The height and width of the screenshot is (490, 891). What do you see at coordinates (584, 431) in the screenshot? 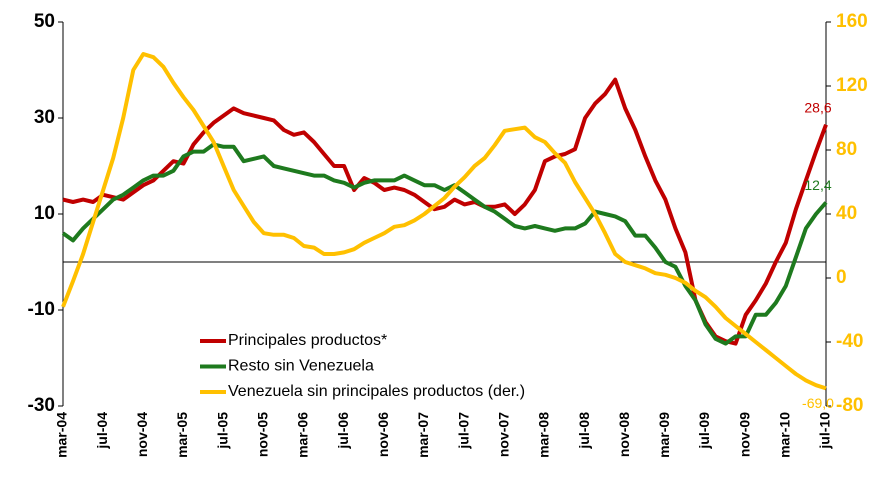
I see `x-tick-label: jul-08` at bounding box center [584, 431].